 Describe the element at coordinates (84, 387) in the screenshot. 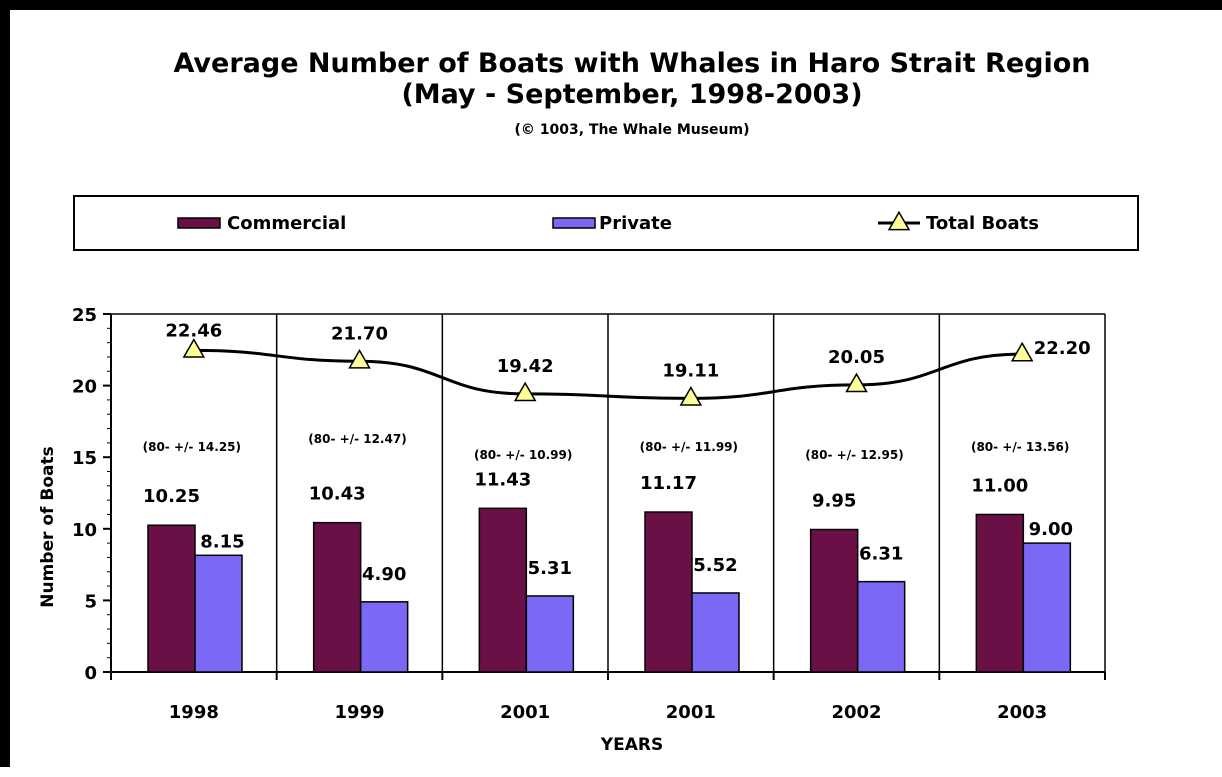

I see `y-tick-label: 20` at that location.